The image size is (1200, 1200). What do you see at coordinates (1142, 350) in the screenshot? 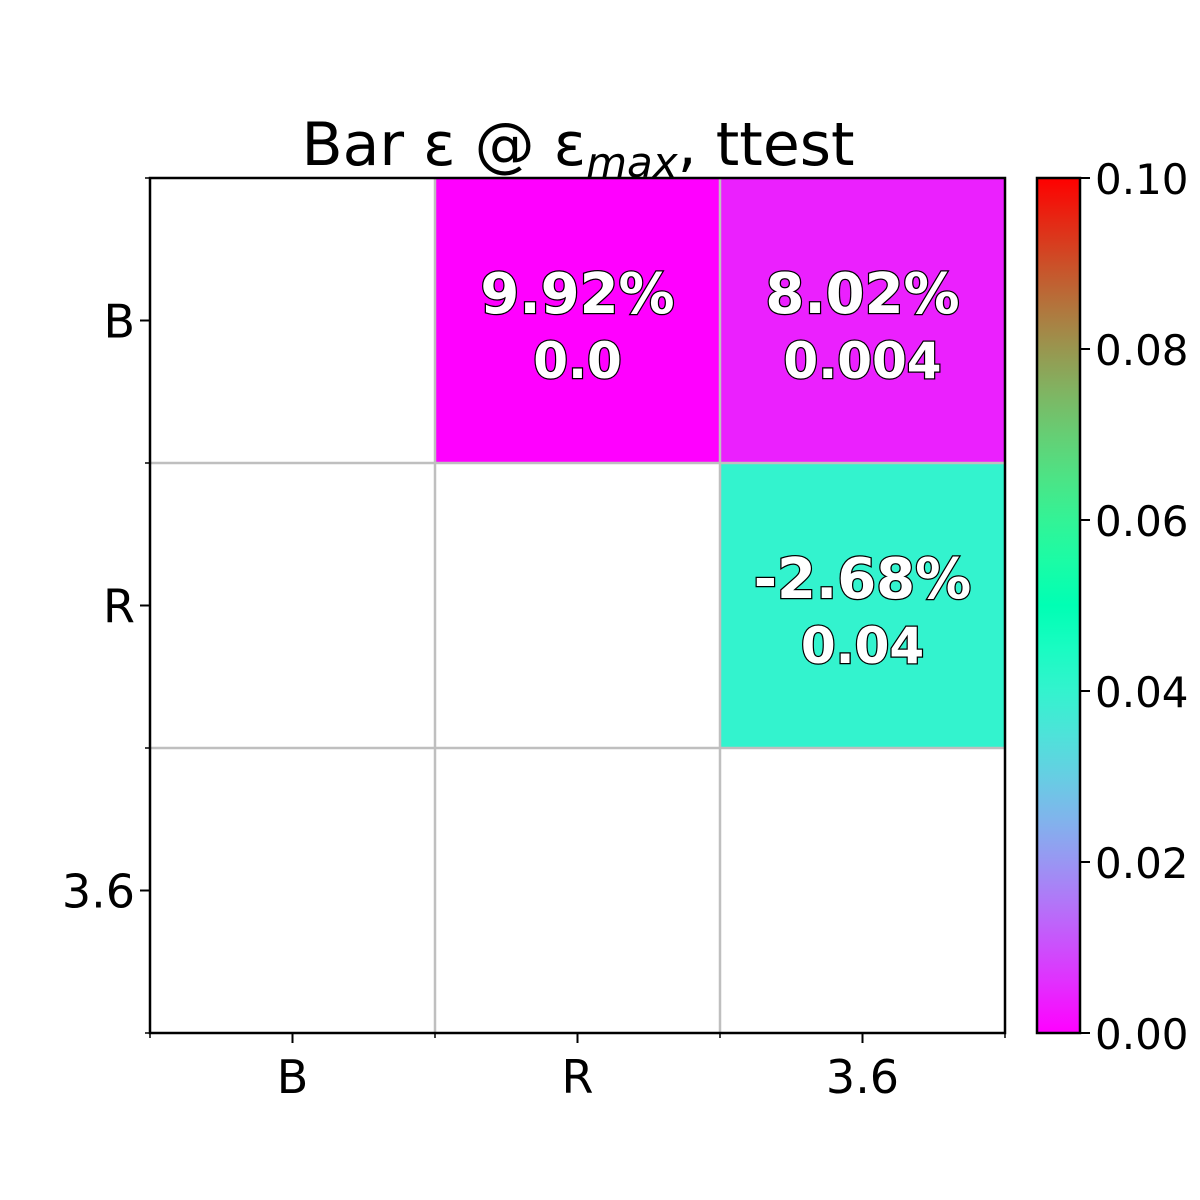
I see `colorbar-tick-label: 0.08` at bounding box center [1142, 350].